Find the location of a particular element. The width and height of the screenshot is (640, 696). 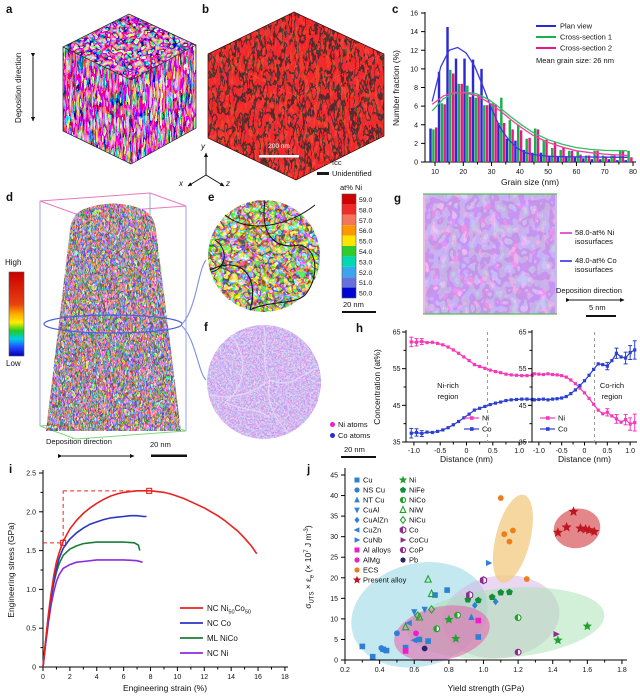

legend-co-atoms: Co atoms is located at coordinates (350, 435).